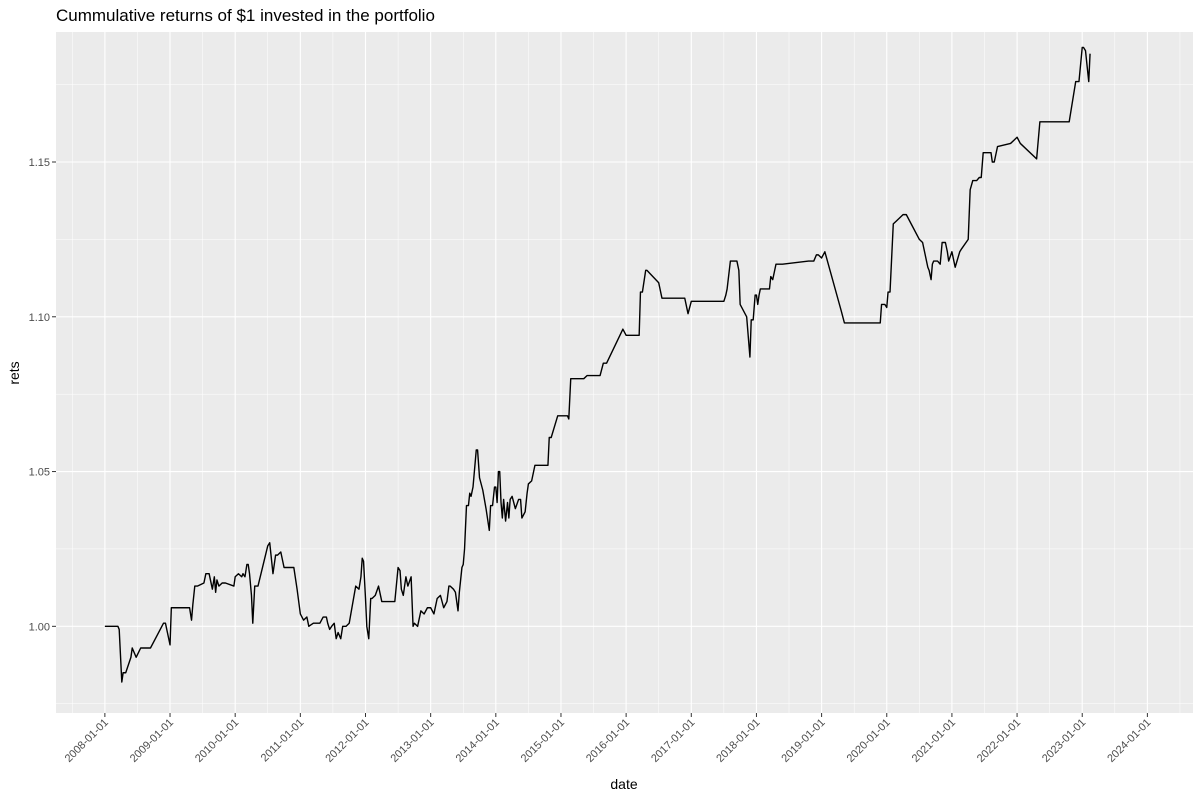 This screenshot has width=1200, height=800. Describe the element at coordinates (803, 741) in the screenshot. I see `x-tick-label: 2019-01-01` at that location.